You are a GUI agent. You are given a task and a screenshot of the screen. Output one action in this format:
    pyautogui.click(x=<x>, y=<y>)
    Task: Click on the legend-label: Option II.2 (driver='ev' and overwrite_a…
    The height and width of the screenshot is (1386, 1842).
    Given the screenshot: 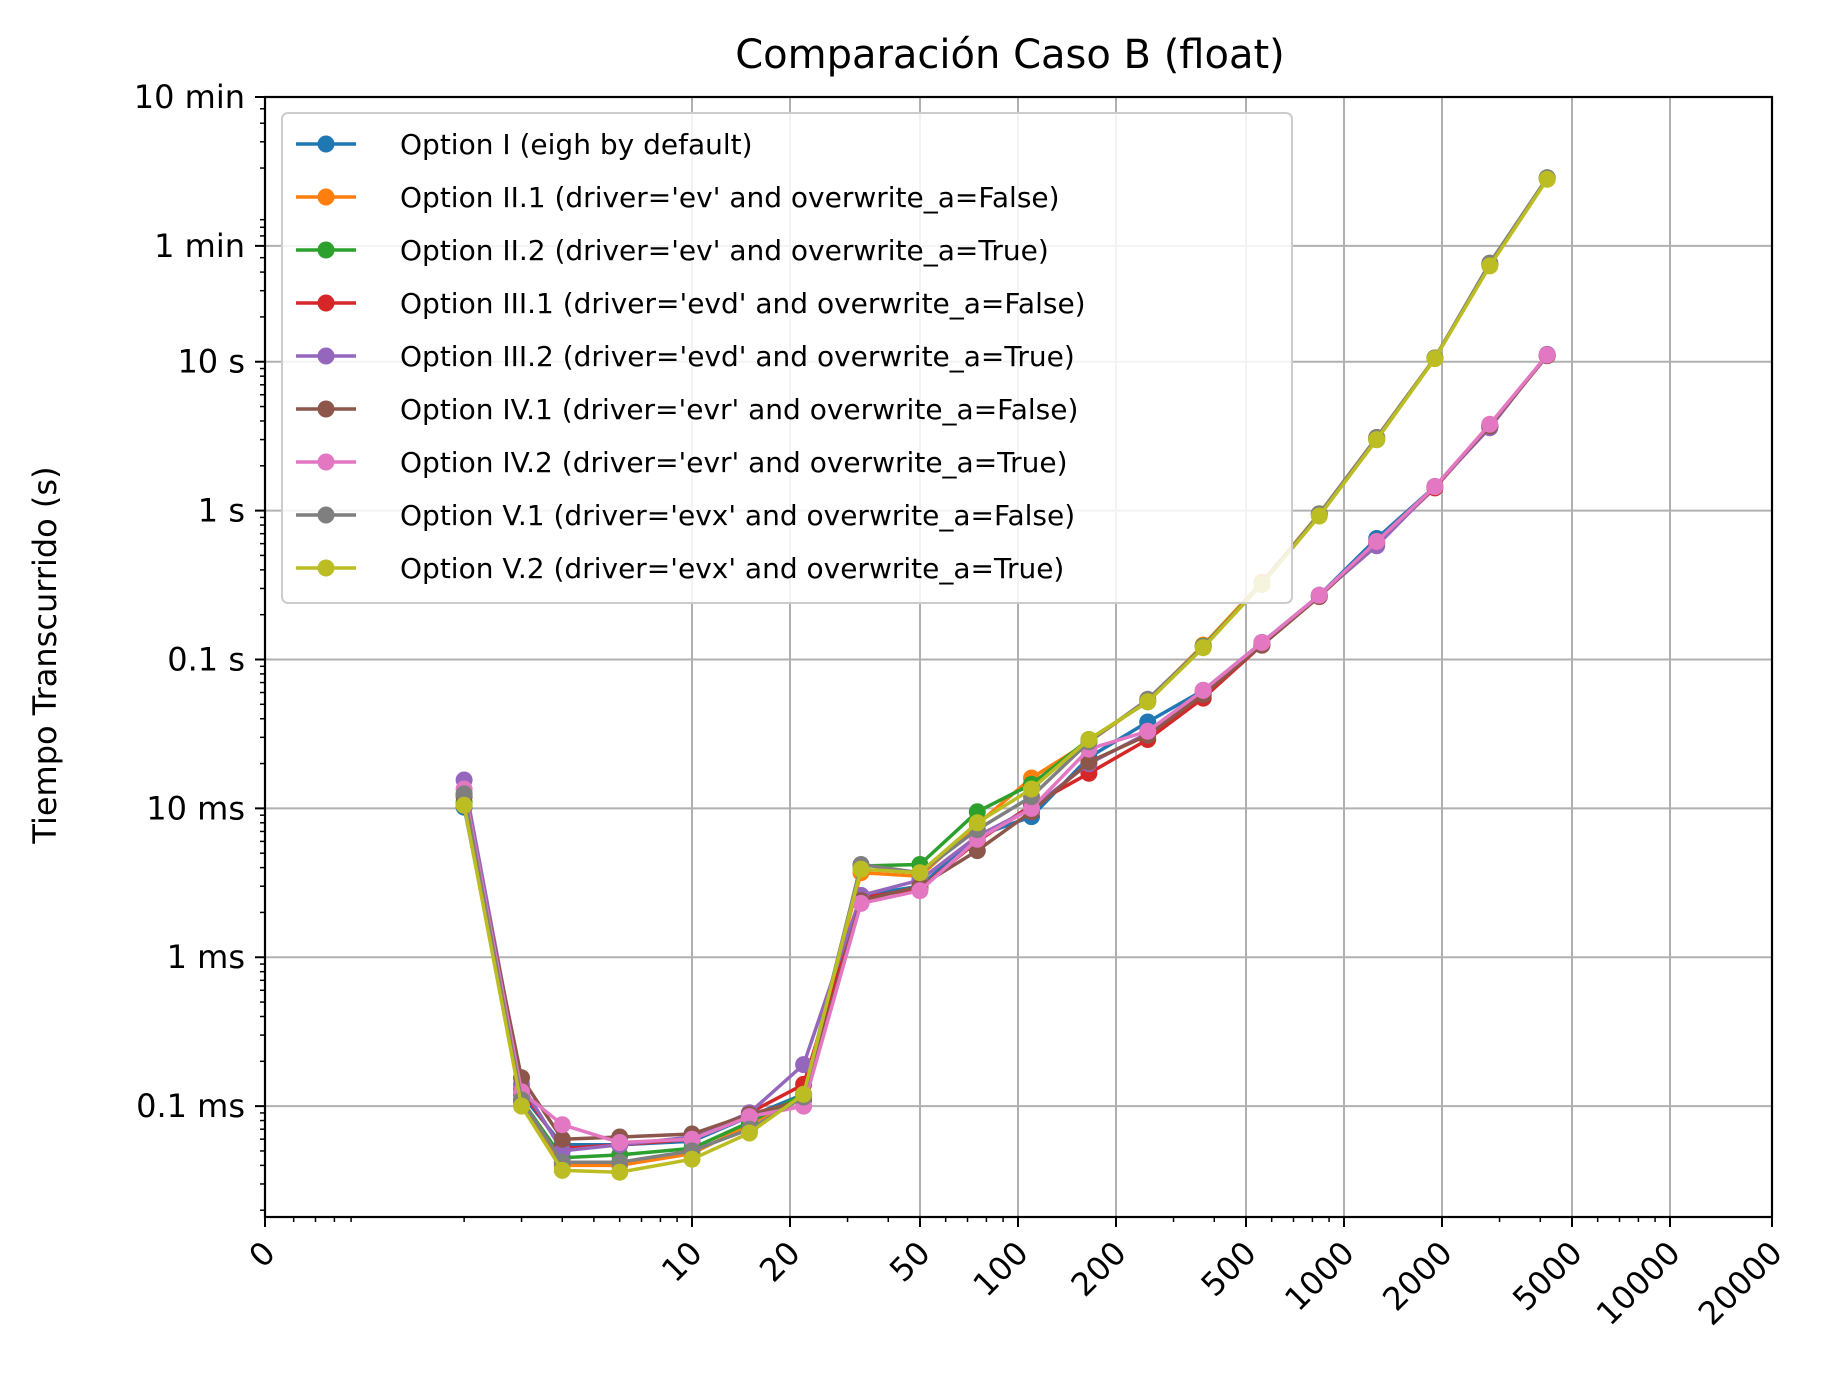 What is the action you would take?
    pyautogui.click(x=724, y=250)
    